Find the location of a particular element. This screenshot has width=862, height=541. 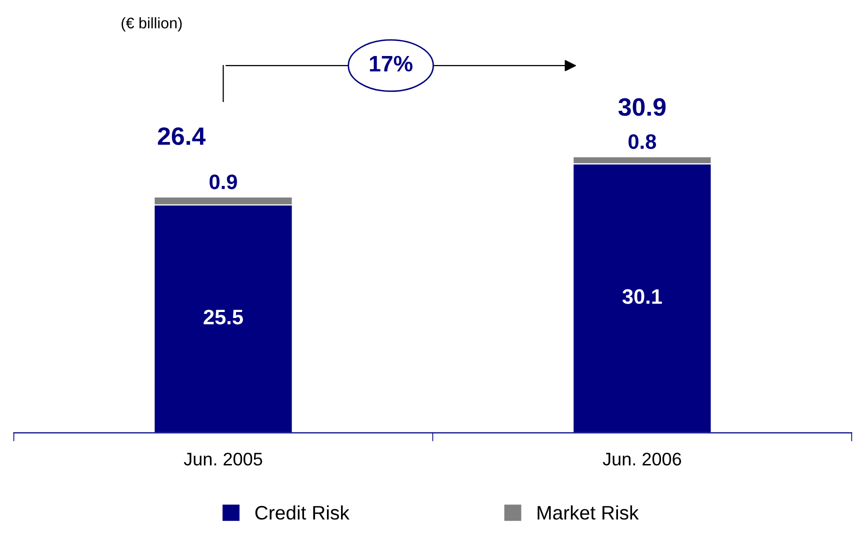

total-label: 26.4 is located at coordinates (182, 136).